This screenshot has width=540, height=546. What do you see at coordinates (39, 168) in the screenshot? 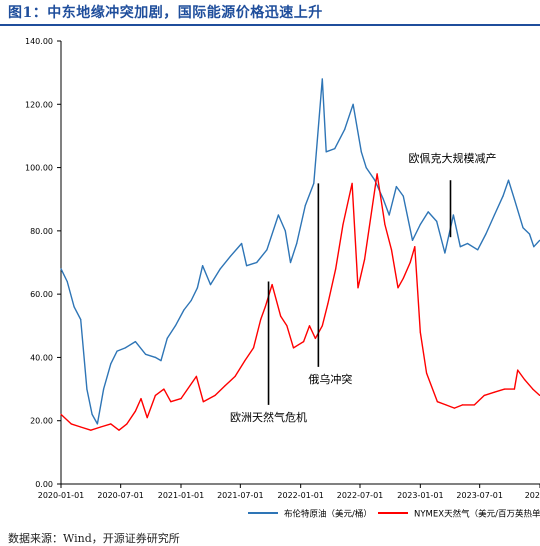
I see `y-tick-label: 100.00` at bounding box center [39, 168].